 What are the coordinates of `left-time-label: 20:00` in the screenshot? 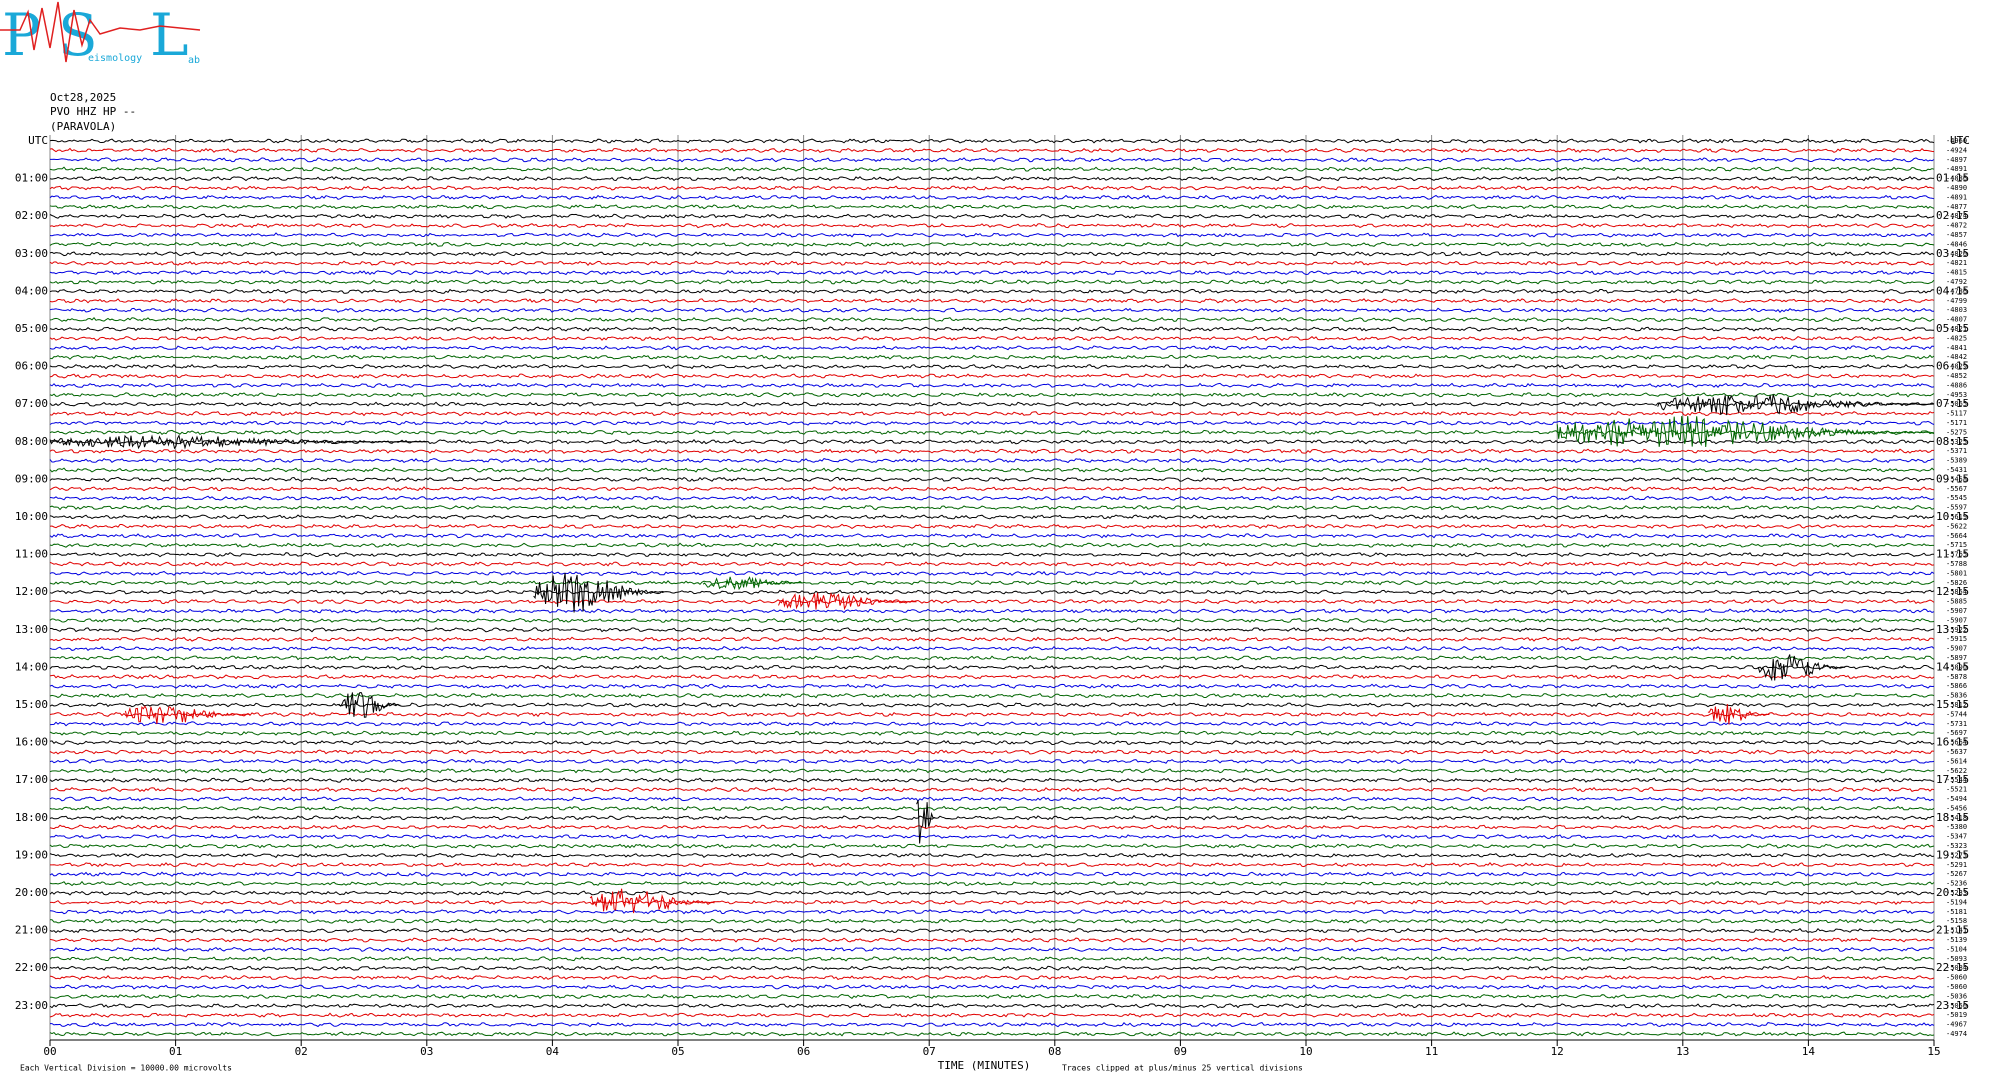 It's located at (31, 892).